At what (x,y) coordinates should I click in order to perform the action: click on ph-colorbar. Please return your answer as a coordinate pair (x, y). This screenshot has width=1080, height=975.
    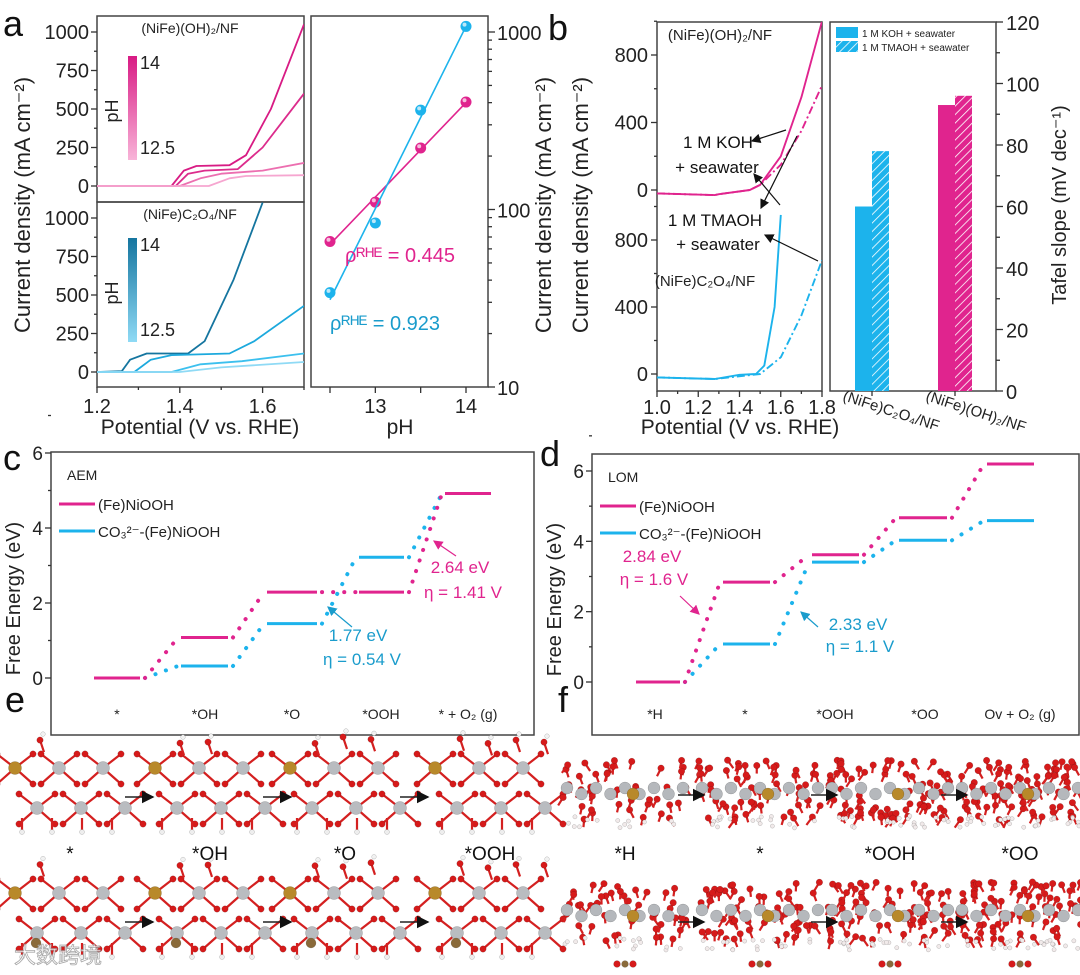
    Looking at the image, I should click on (132, 290).